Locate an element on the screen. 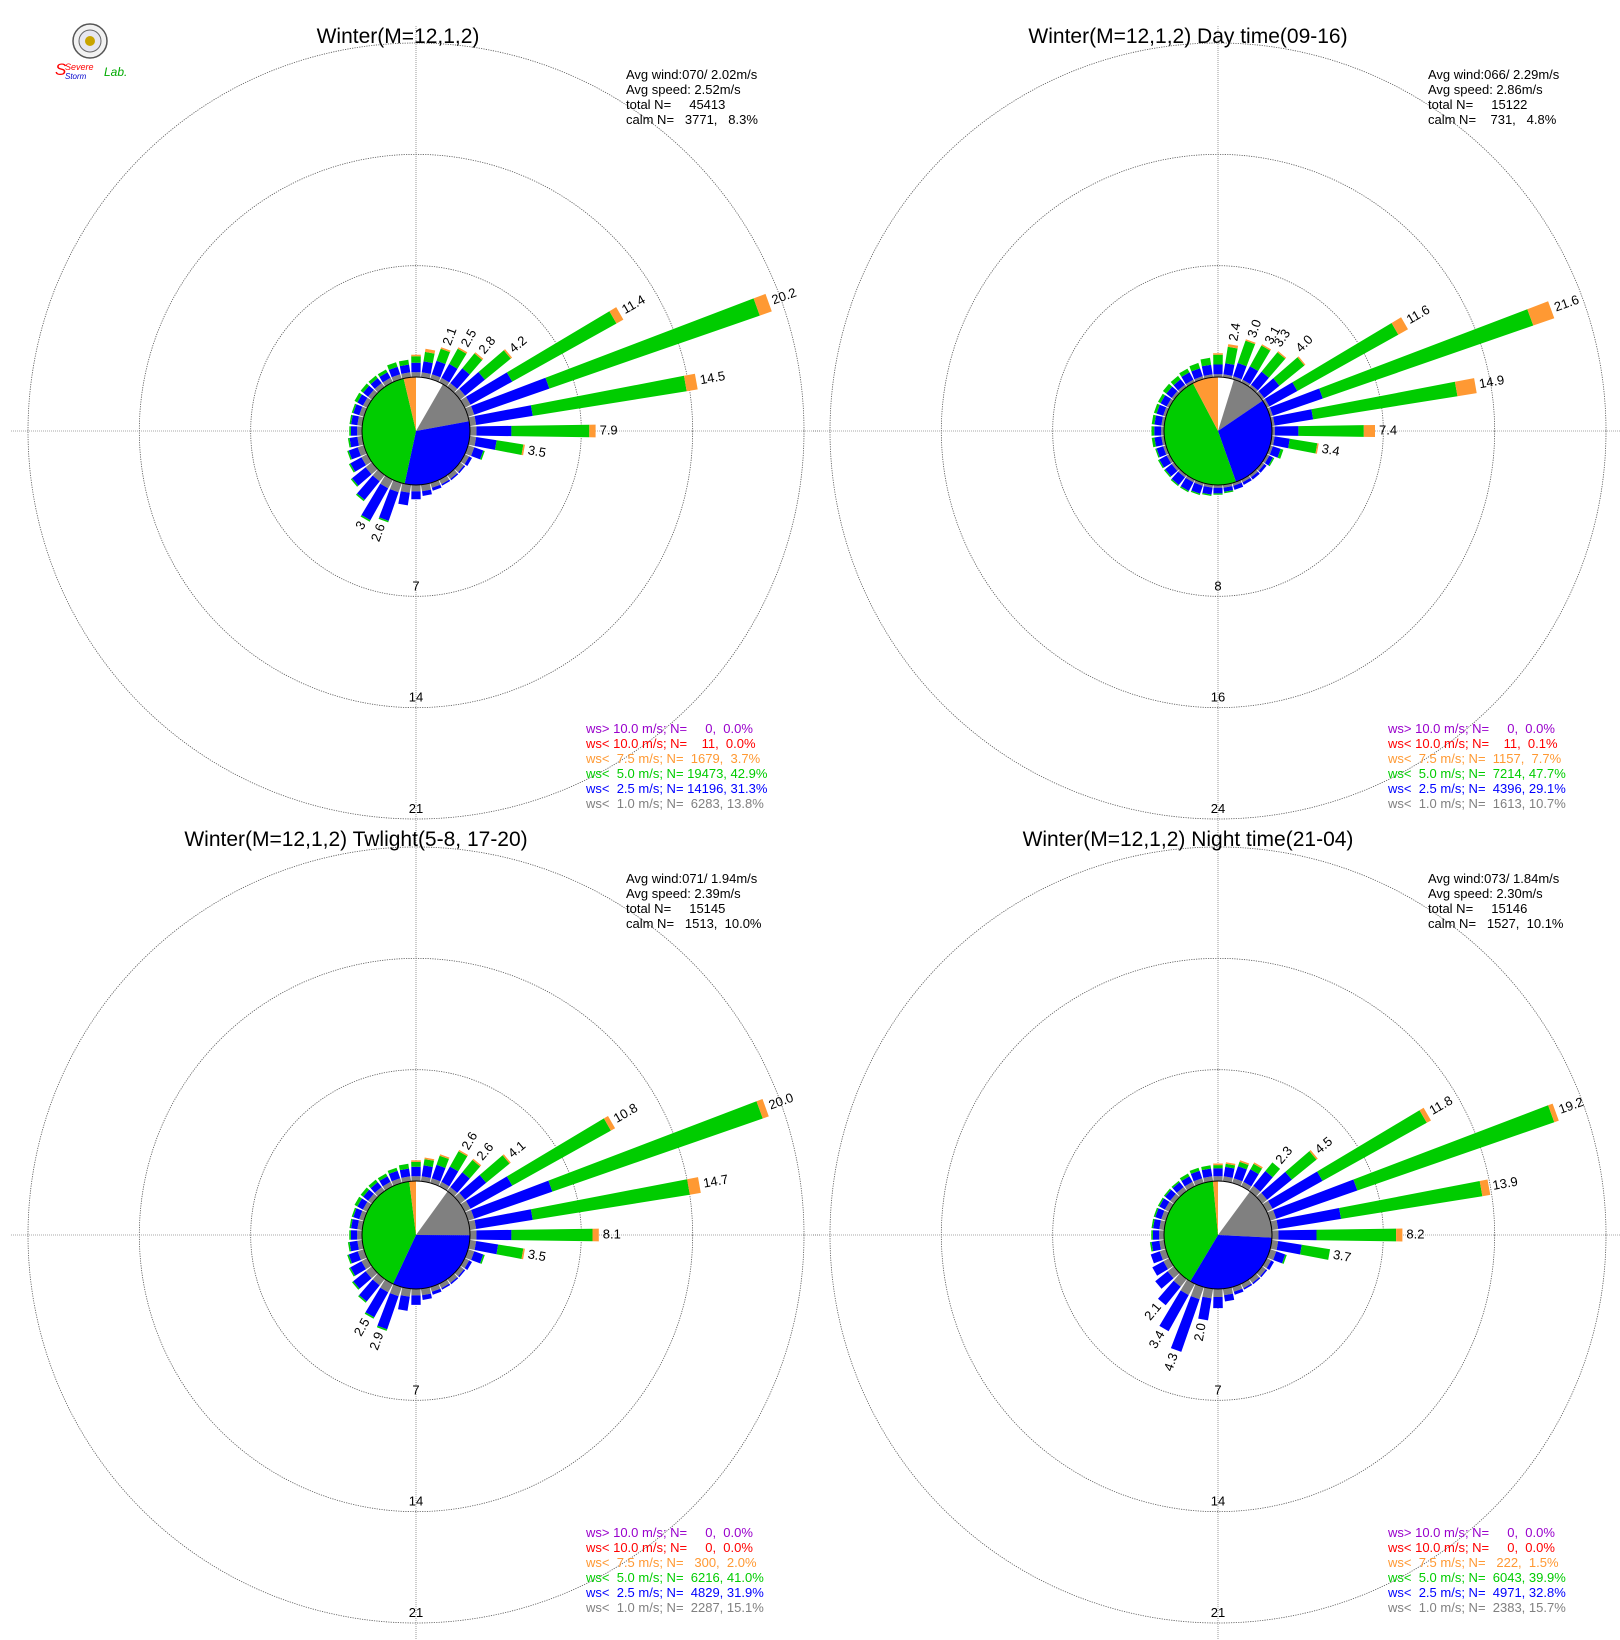 This screenshot has width=1620, height=1640. pie-slice is located at coordinates (1245, 441).